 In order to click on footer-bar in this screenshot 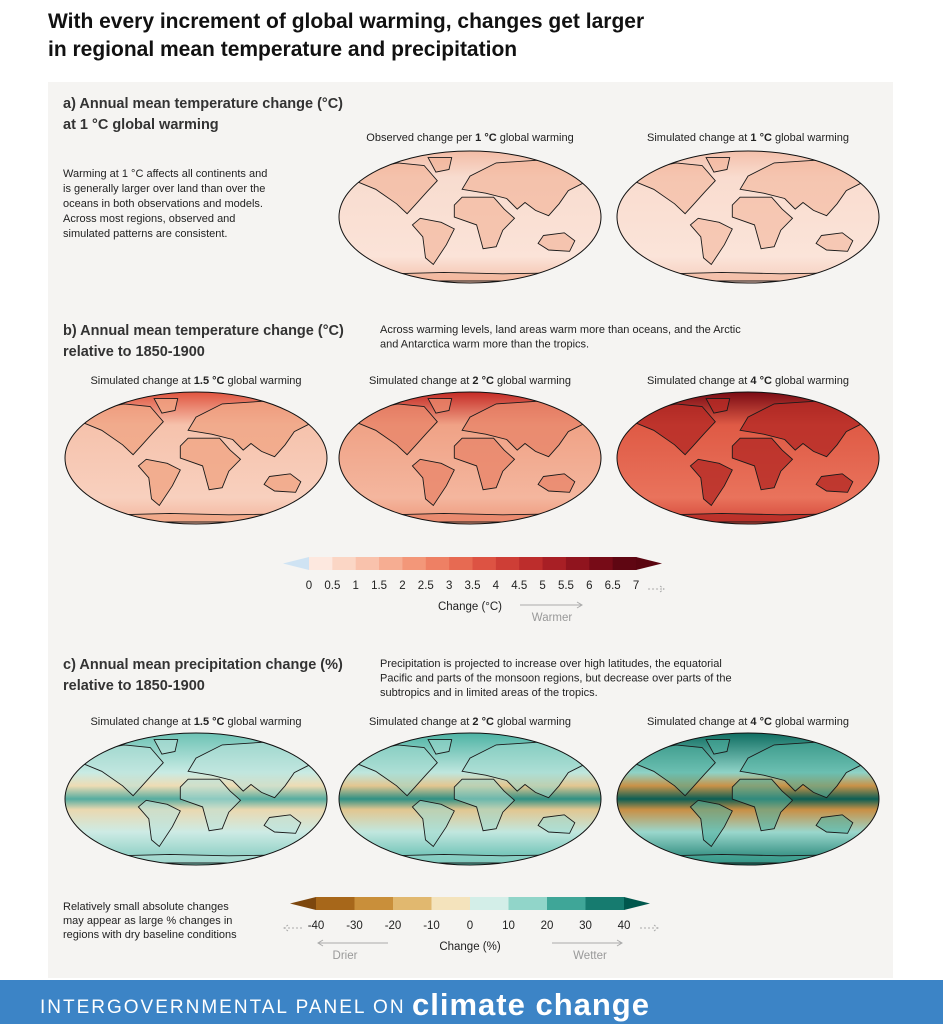, I will do `click(471, 1002)`.